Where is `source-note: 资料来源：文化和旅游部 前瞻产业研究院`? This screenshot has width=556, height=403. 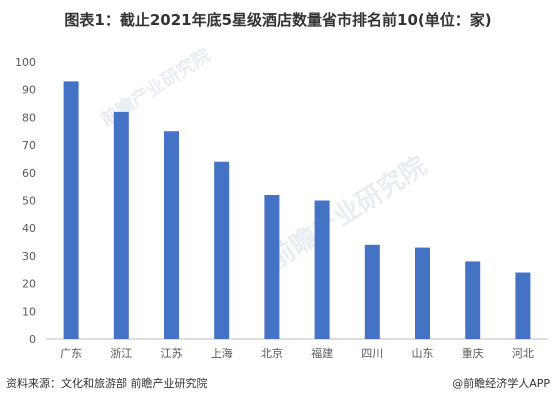
source-note: 资料来源：文化和旅游部 前瞻产业研究院 is located at coordinates (107, 383).